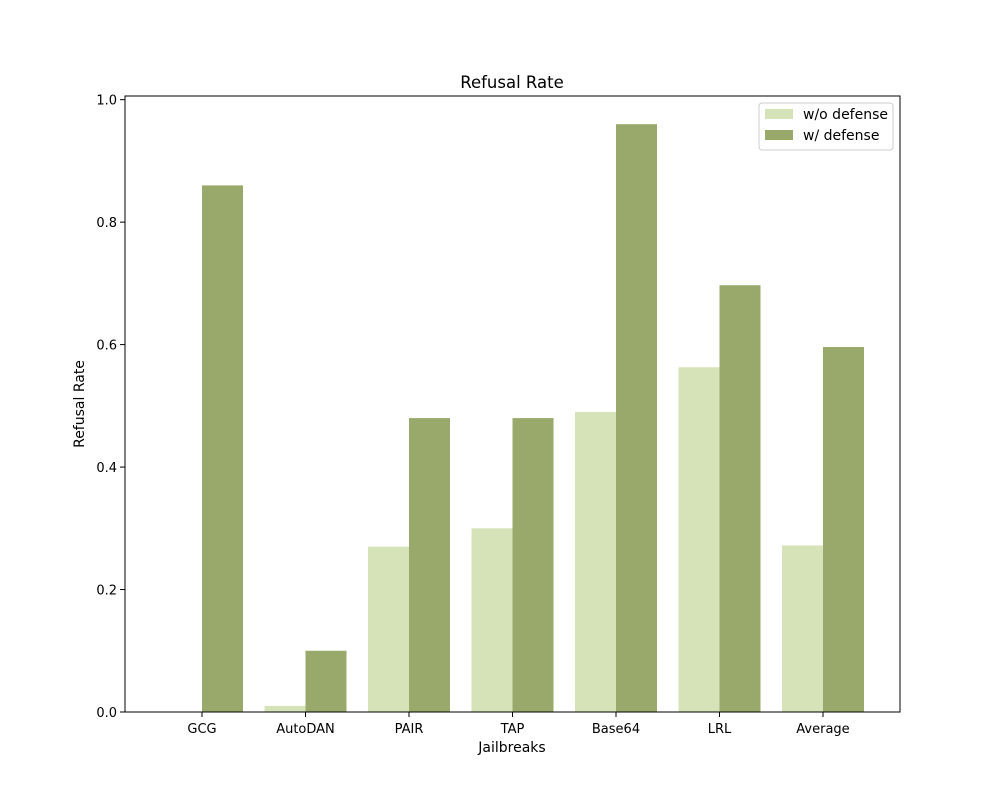  I want to click on bar-without-defense-tap, so click(492, 620).